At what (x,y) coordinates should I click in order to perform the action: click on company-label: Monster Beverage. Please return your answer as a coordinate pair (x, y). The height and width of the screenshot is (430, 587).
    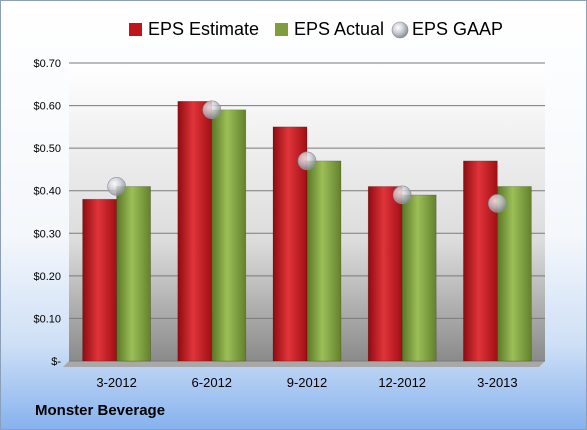
    Looking at the image, I should click on (100, 410).